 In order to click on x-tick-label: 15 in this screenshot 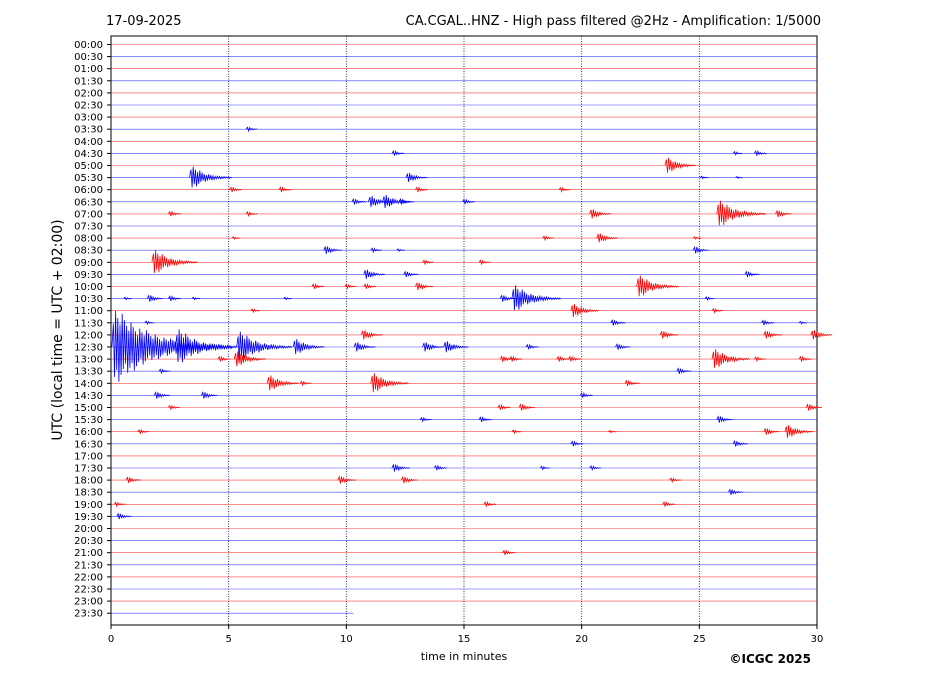, I will do `click(464, 639)`.